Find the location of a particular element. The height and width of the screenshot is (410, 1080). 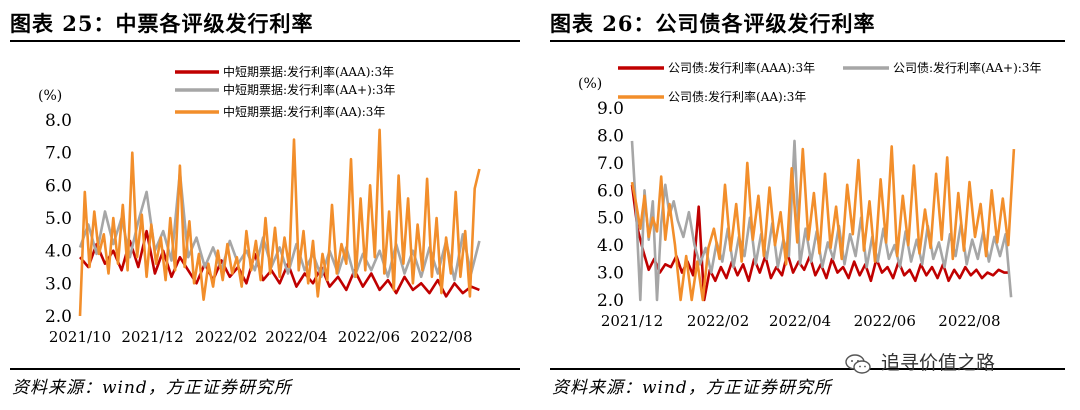

legend-label: 公司债:发行利率(AA):3年 is located at coordinates (737, 96).